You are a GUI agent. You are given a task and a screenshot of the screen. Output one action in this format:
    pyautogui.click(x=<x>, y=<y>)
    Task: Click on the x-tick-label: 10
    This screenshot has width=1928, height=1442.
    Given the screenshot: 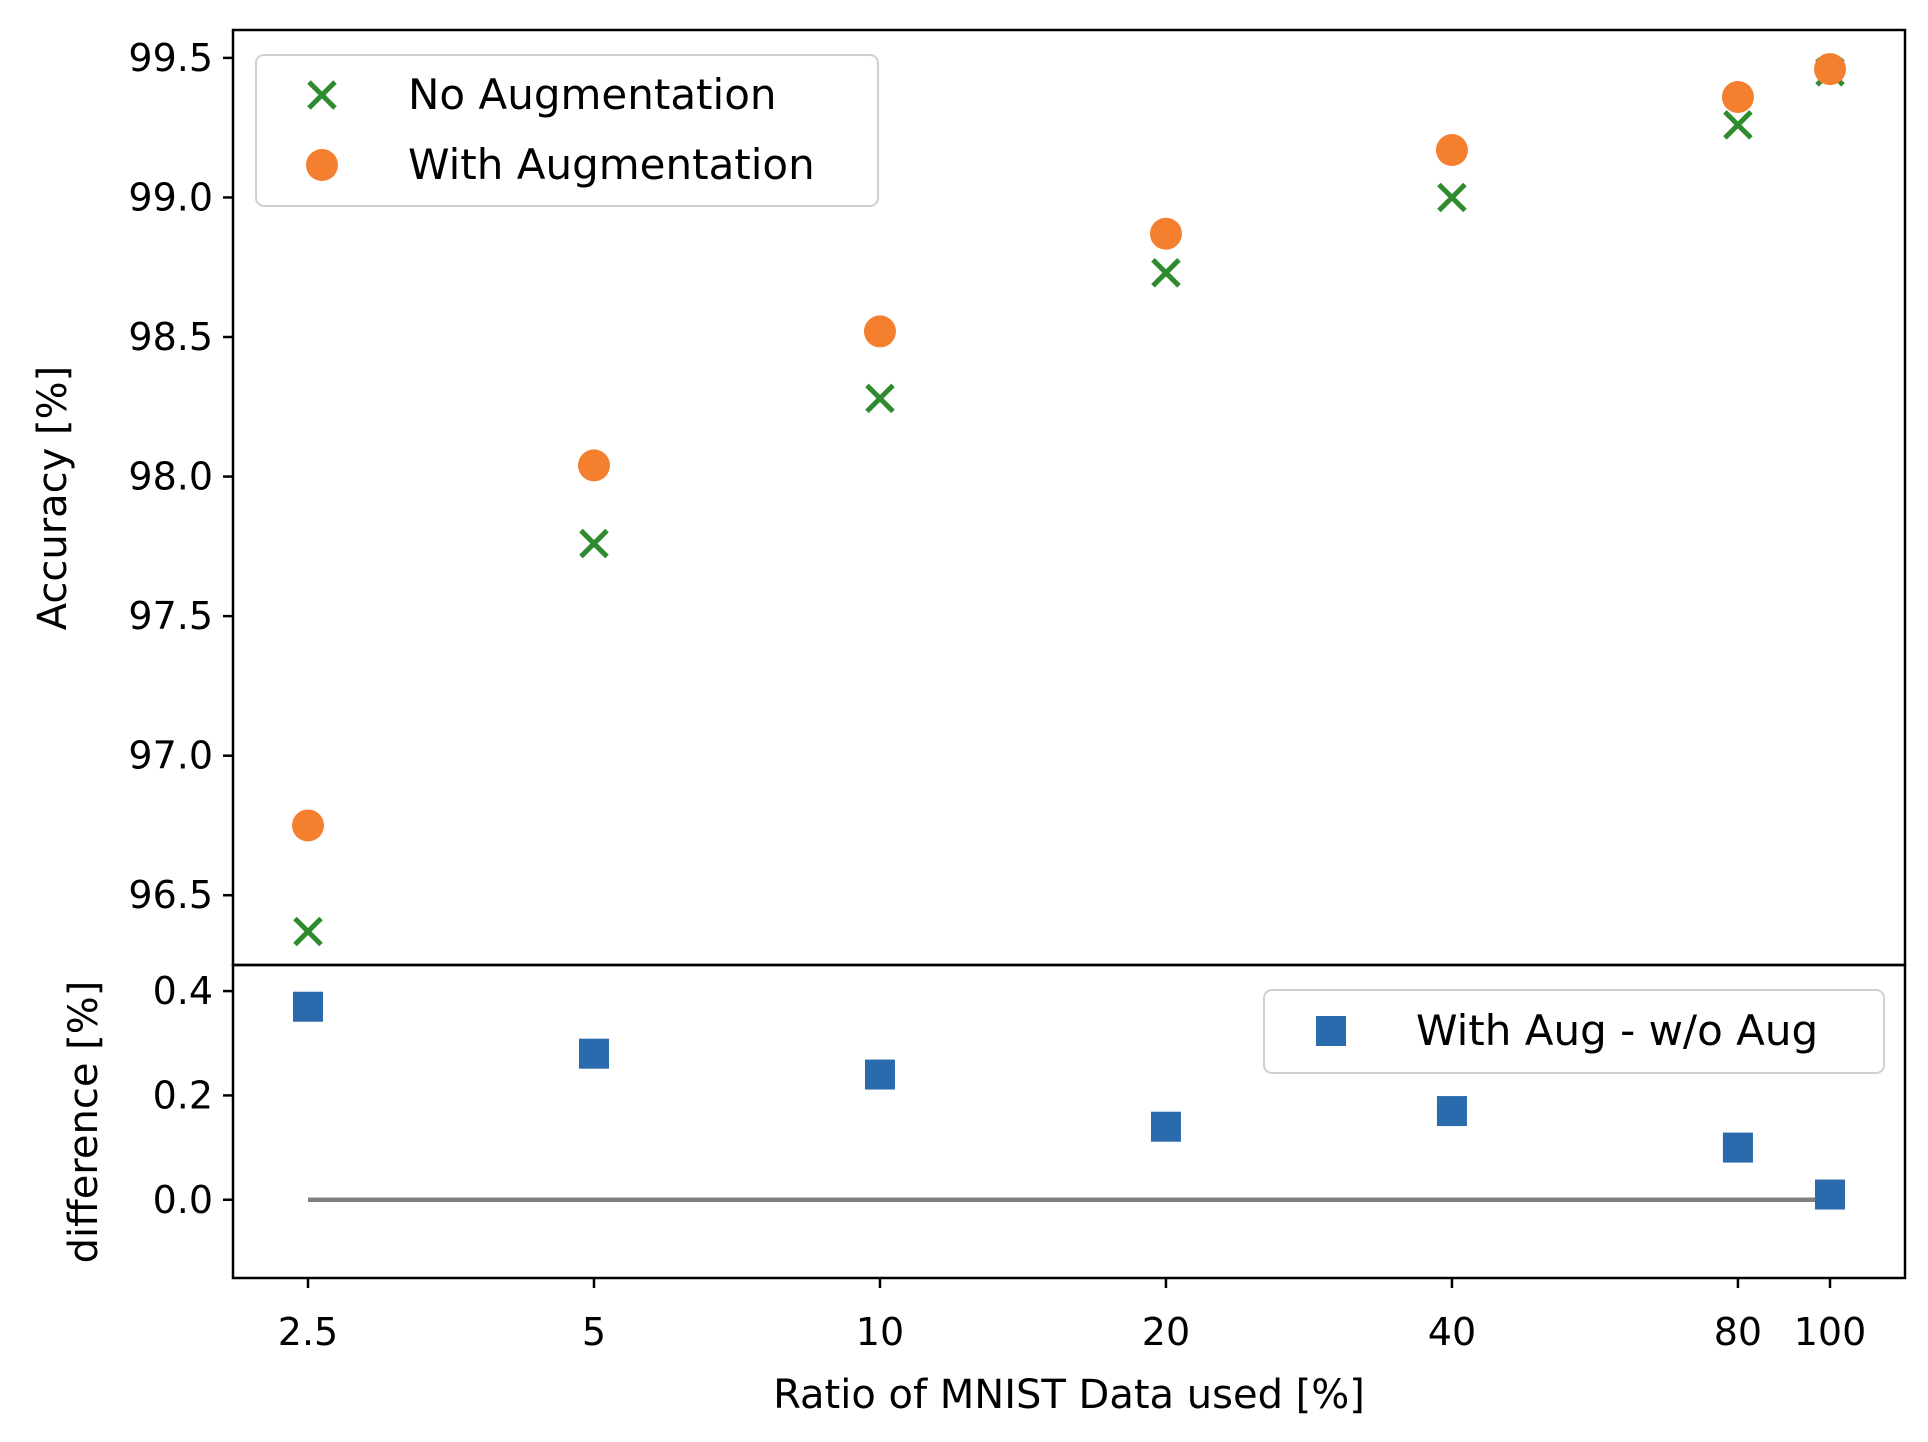 What is the action you would take?
    pyautogui.click(x=880, y=1332)
    